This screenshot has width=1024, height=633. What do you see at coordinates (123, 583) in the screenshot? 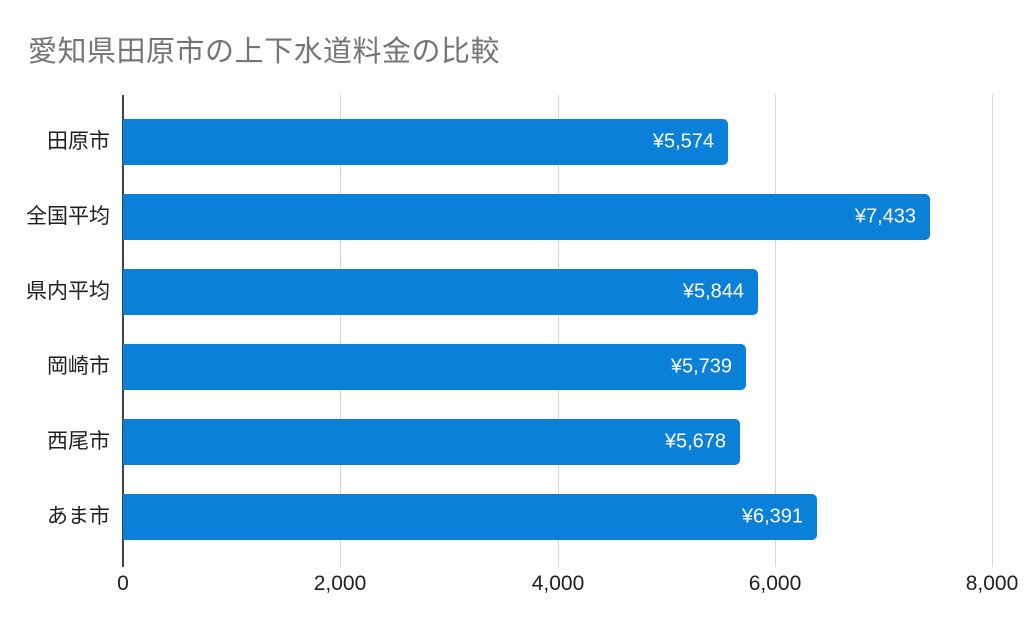
I see `x-tick-label: 0` at bounding box center [123, 583].